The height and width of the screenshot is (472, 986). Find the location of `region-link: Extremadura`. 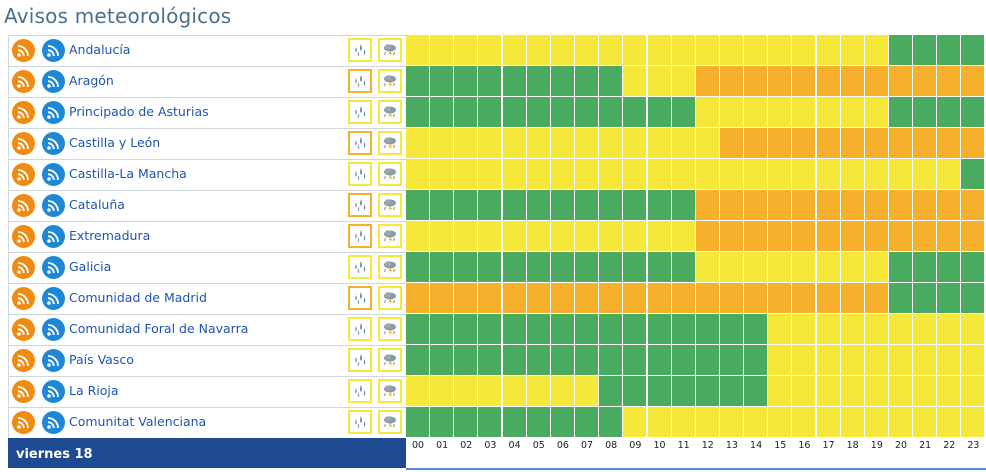

region-link: Extremadura is located at coordinates (110, 235).